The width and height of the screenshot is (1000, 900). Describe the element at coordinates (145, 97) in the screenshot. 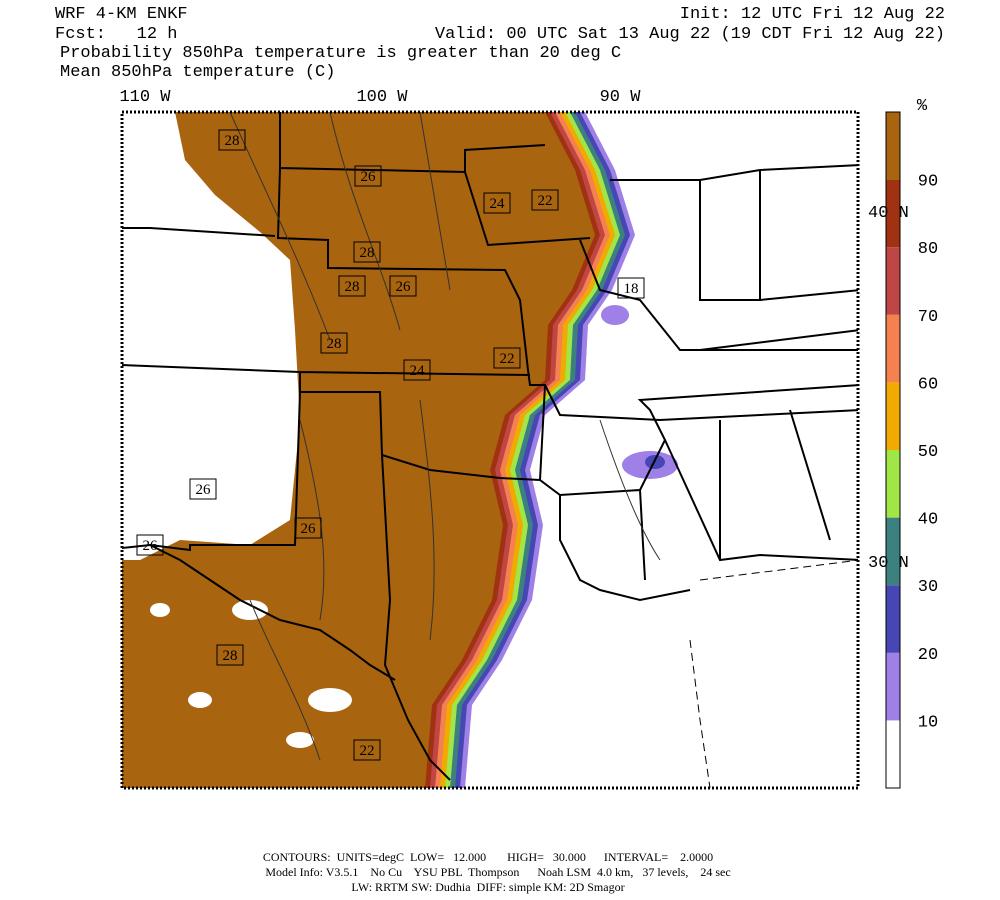

I see `longitude-label: 110 W` at that location.